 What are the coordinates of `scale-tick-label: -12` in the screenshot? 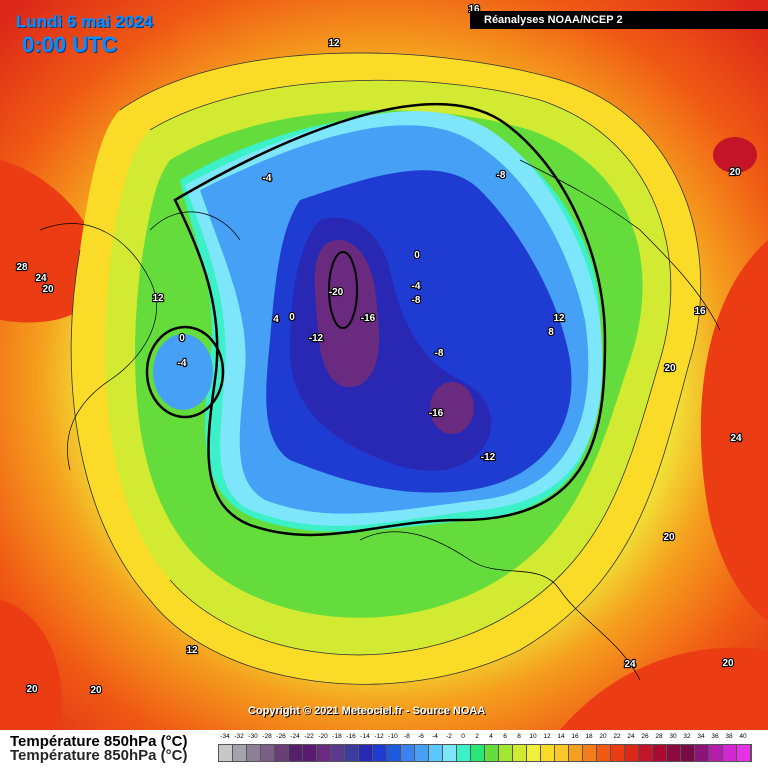 It's located at (379, 736).